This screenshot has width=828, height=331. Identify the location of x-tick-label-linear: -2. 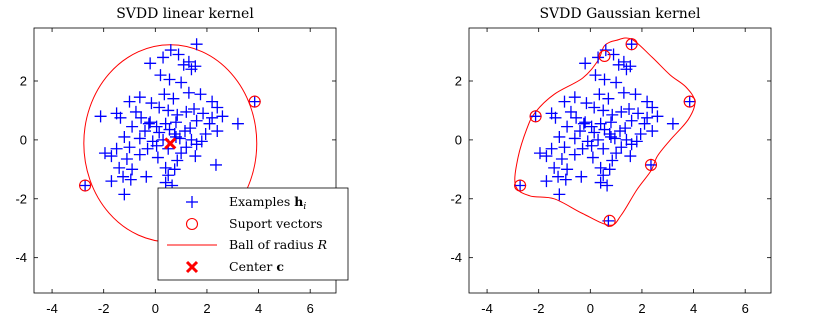
(104, 308).